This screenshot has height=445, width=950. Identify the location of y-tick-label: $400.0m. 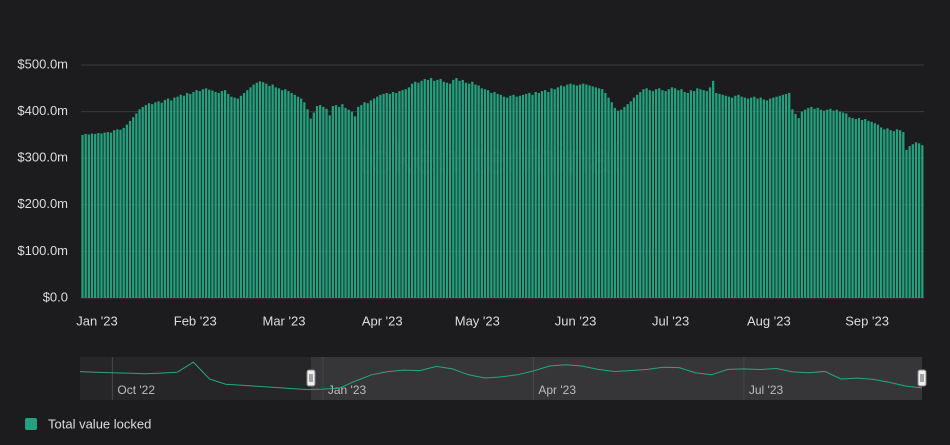
(42, 110).